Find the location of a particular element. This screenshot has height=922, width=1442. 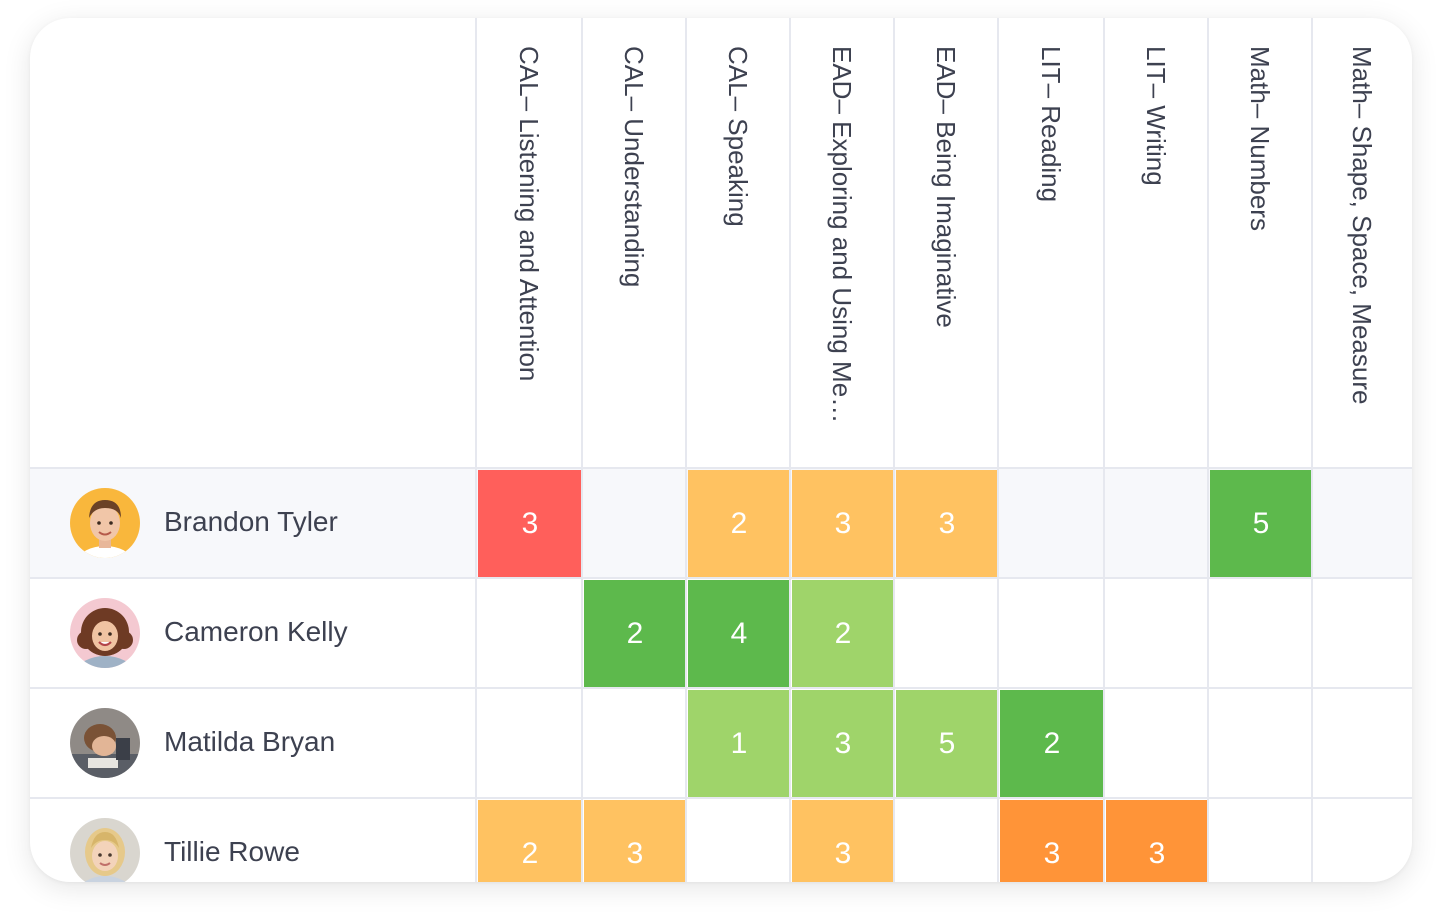

student-name: Matilda Bryan is located at coordinates (250, 741).